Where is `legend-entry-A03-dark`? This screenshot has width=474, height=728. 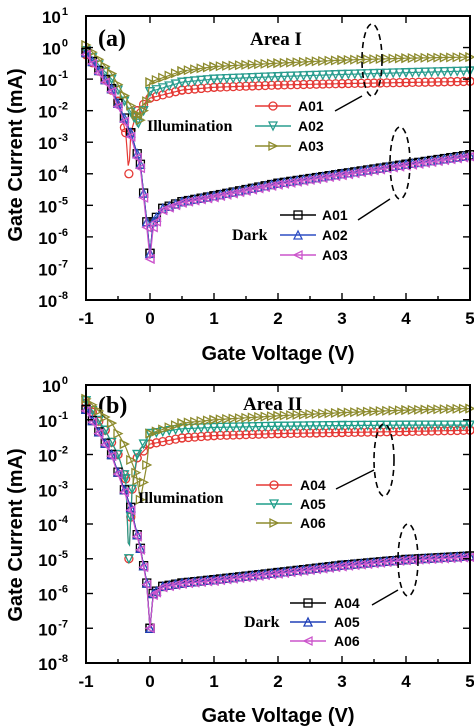
legend-entry-A03-dark is located at coordinates (298, 255).